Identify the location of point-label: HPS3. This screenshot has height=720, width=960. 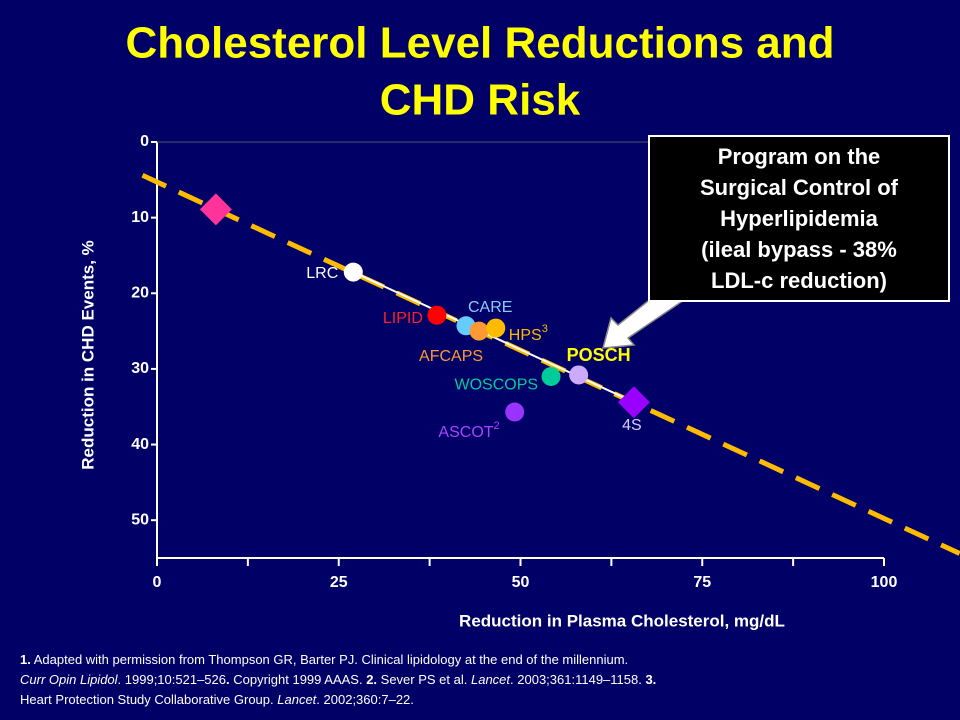
(528, 333).